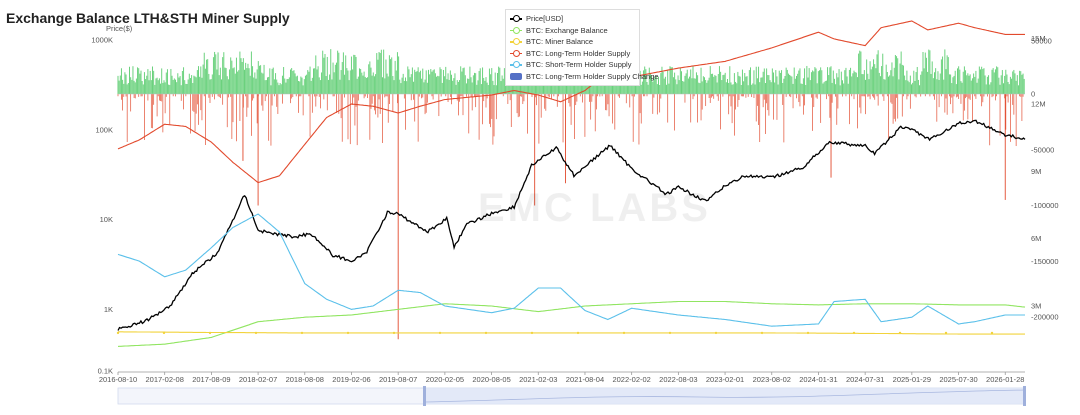  Describe the element at coordinates (725, 396) in the screenshot. I see `slider-window` at that location.